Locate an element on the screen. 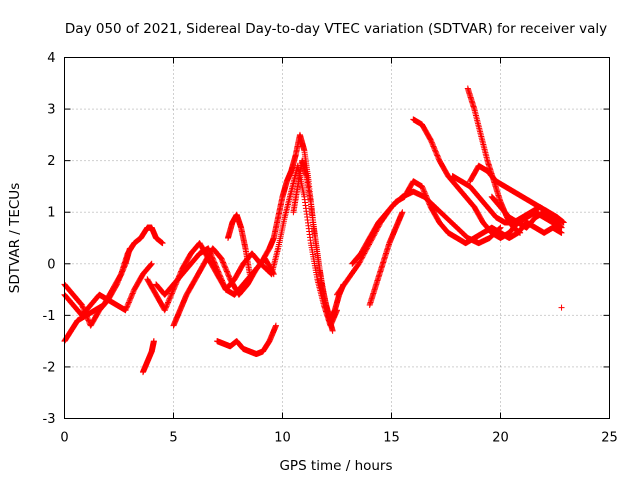  series-trace-l is located at coordinates (313, 245).